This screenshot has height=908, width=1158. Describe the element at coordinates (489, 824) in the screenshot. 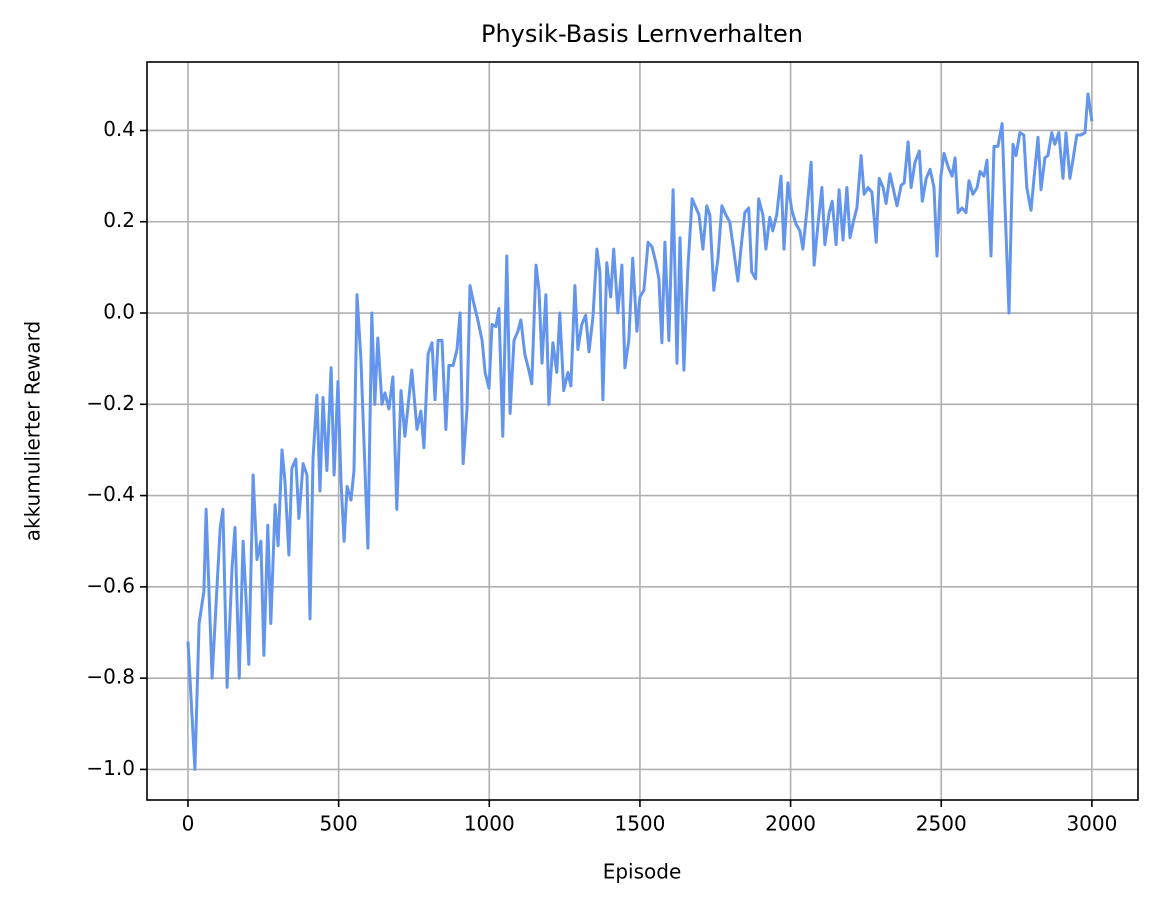

I see `x-tick-label: 1000` at that location.